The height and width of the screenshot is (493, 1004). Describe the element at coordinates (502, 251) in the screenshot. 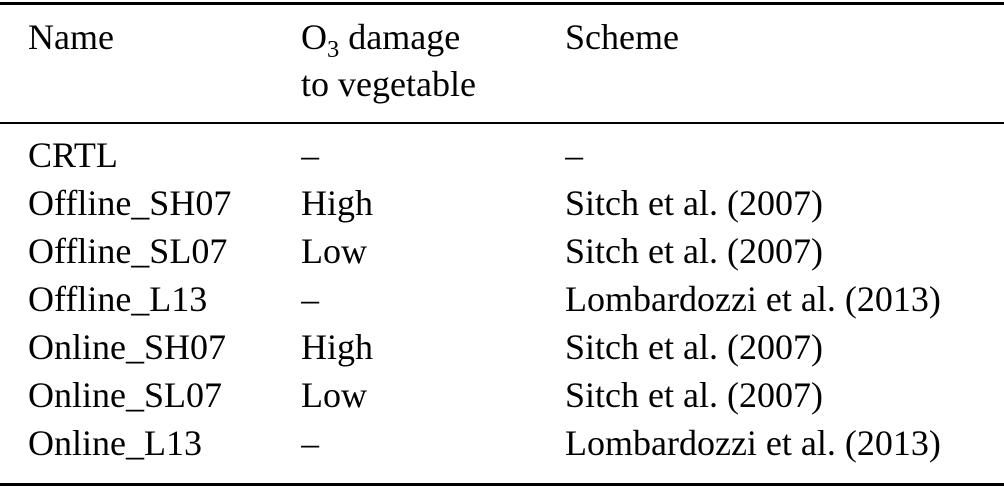

I see `table-row: Offline_SL07 Low Sitch et al. (2007)` at that location.